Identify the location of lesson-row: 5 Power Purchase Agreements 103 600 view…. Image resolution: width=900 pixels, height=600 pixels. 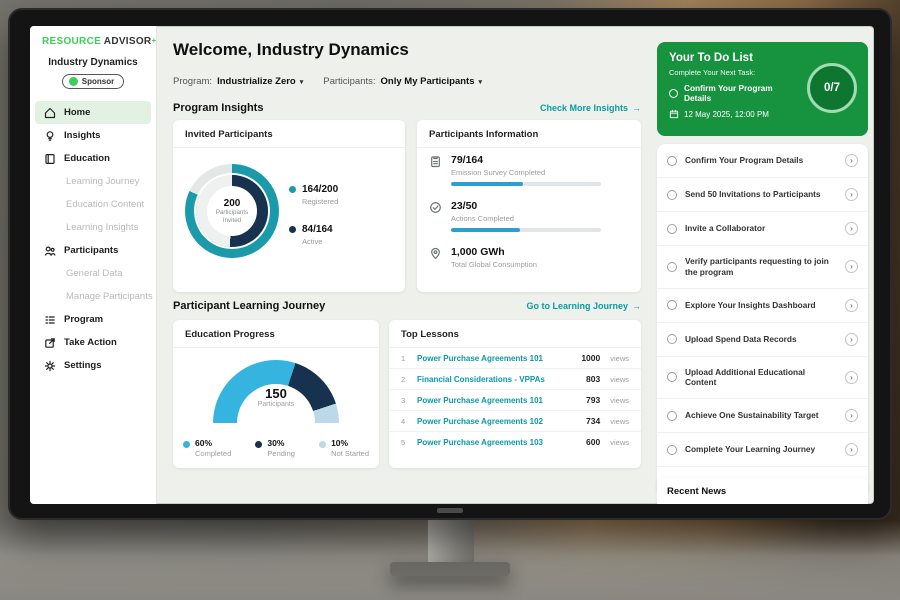
(515, 442).